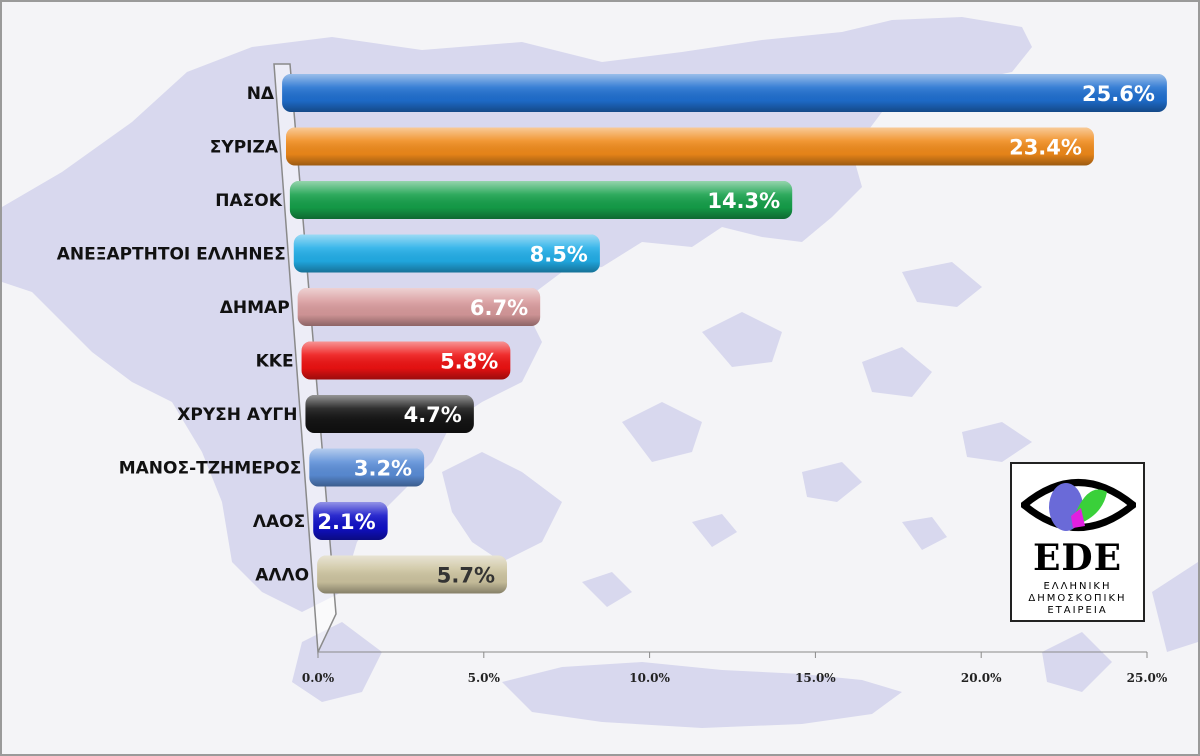 This screenshot has width=1200, height=756. I want to click on logo-subtitle-line-3: ΕΤΑΙΡΕΙΑ, so click(1077, 610).